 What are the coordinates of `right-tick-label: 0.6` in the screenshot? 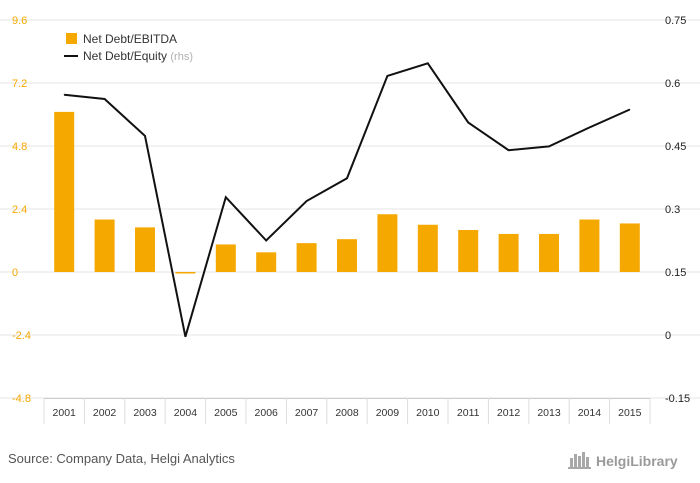 It's located at (672, 84).